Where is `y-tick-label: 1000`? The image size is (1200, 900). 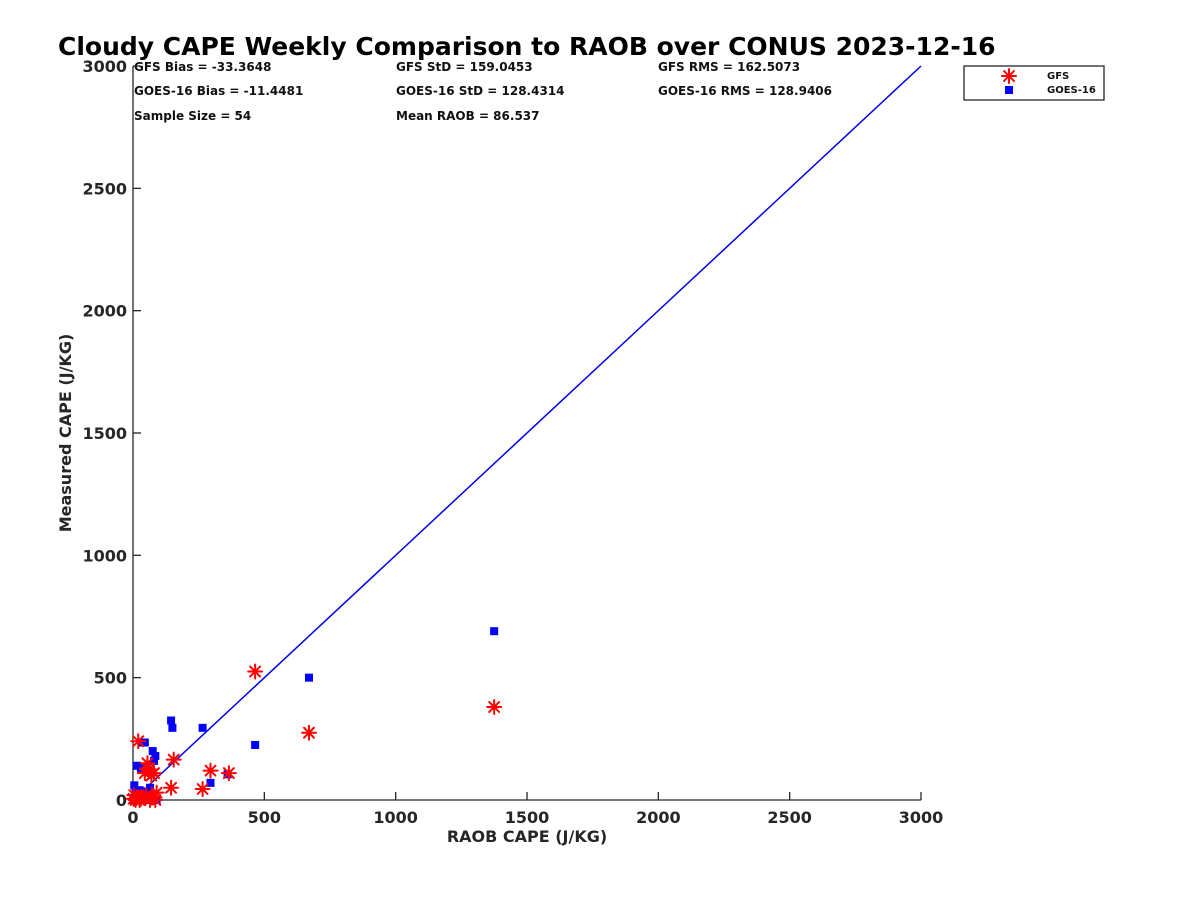 y-tick-label: 1000 is located at coordinates (104, 555).